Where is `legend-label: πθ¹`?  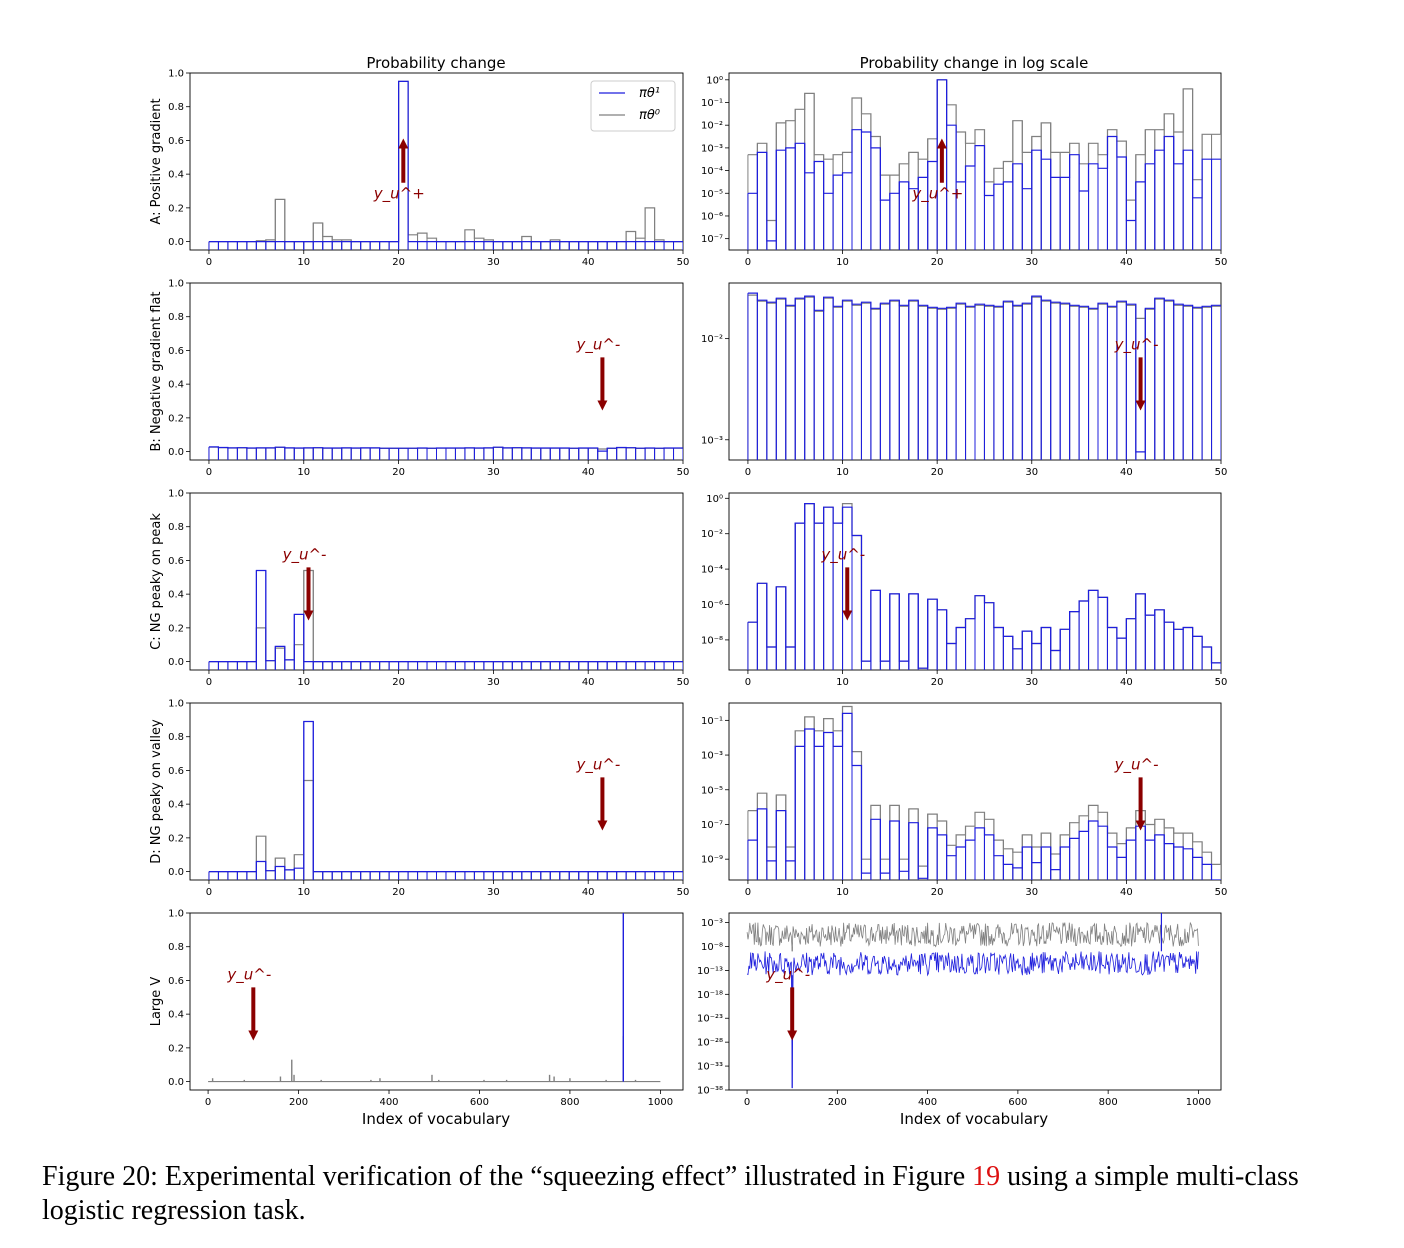
legend-label: πθ¹ is located at coordinates (649, 93).